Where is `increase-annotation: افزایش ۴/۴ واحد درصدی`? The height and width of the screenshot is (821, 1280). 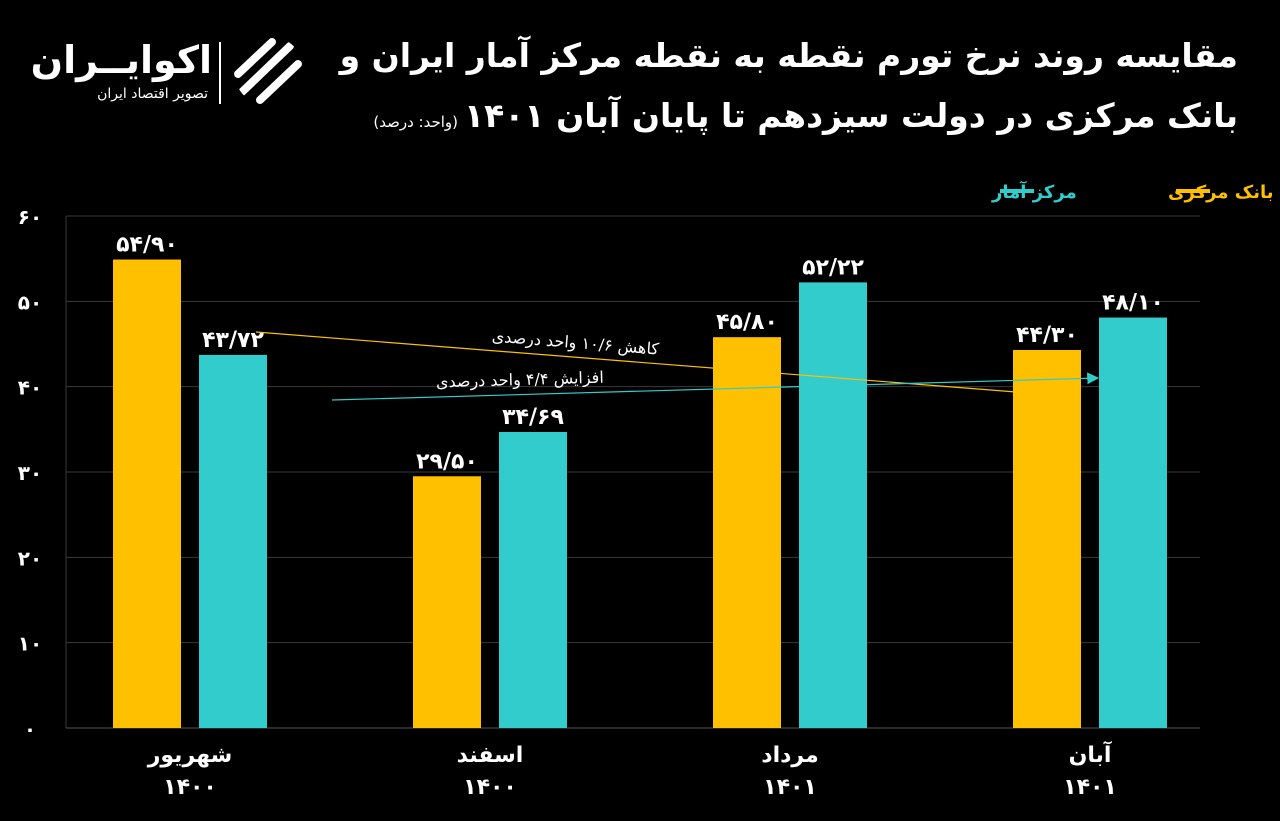 increase-annotation: افزایش ۴/۴ واحد درصدی is located at coordinates (520, 380).